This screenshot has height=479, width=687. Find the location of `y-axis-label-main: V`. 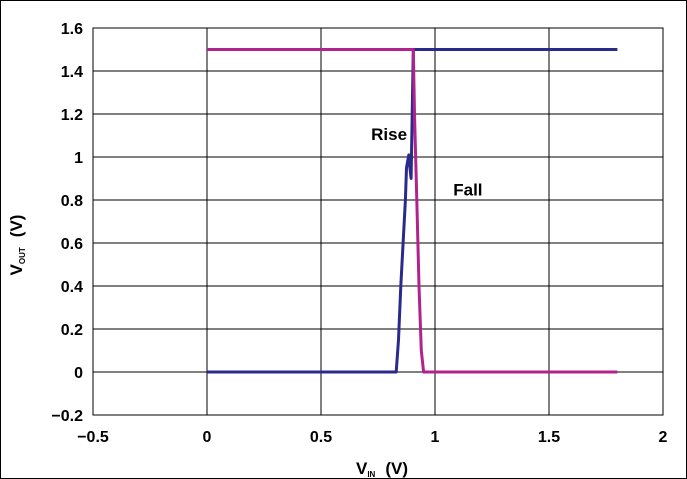

y-axis-label-main: V is located at coordinates (16, 269).